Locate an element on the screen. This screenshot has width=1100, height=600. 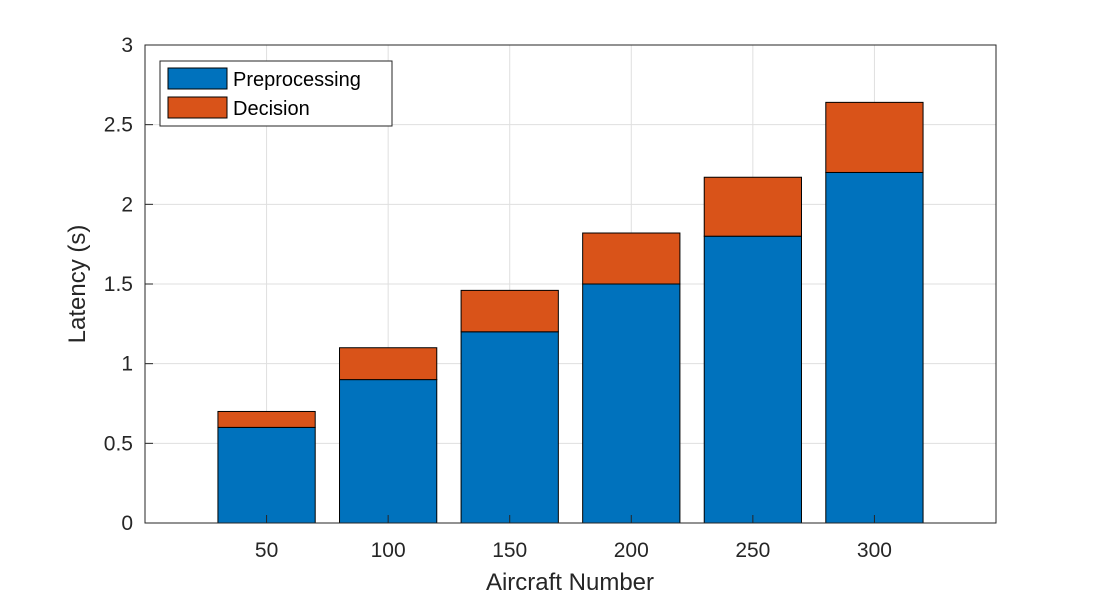
legend-label-decision: Decision is located at coordinates (271, 109).